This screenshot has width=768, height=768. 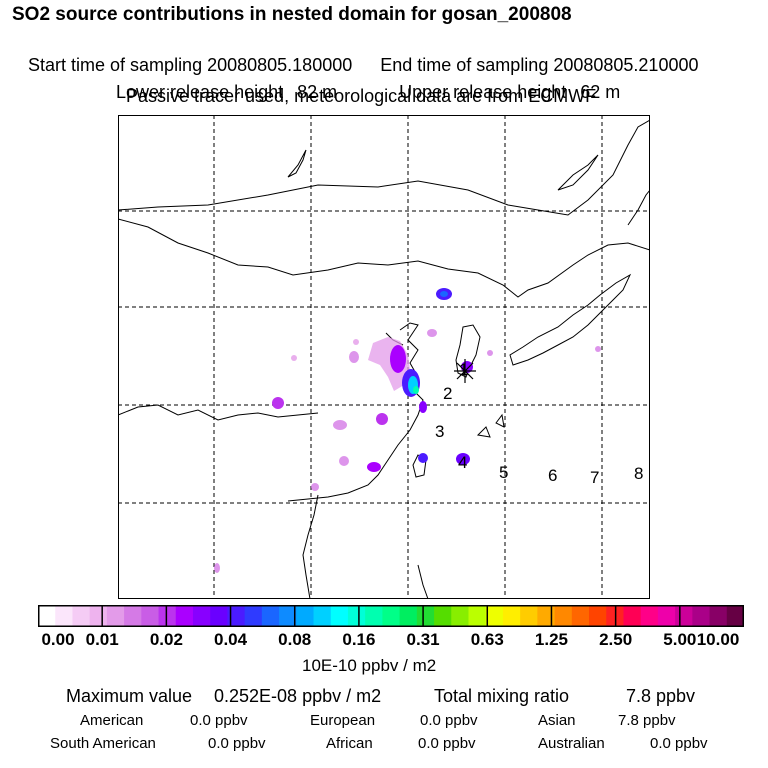 What do you see at coordinates (551, 639) in the screenshot?
I see `colorbar-tick-label: 1.25` at bounding box center [551, 639].